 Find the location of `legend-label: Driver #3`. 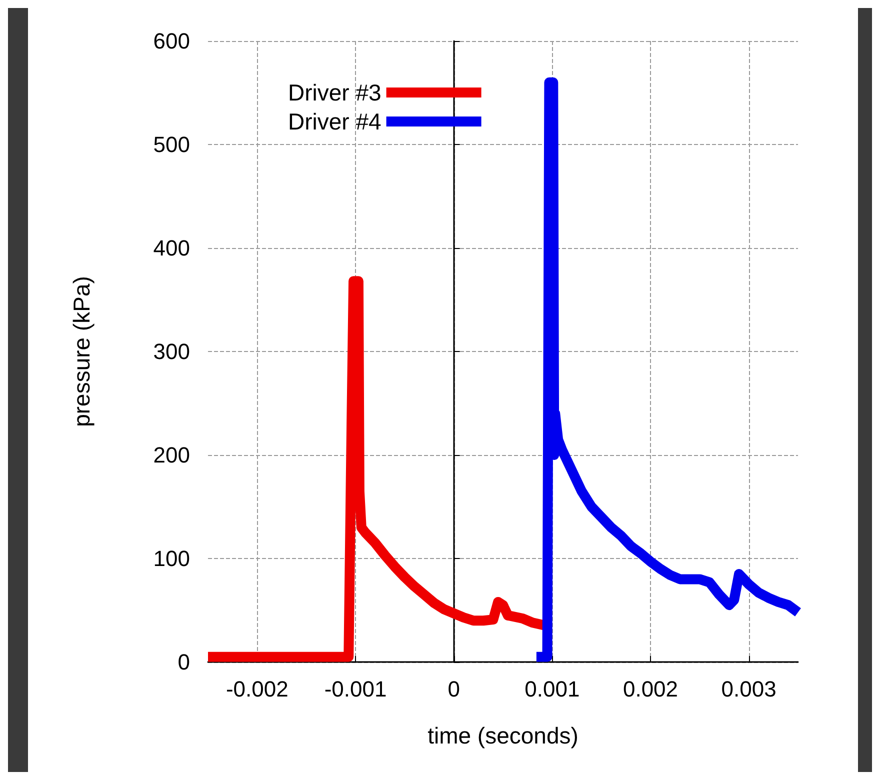

legend-label: Driver #3 is located at coordinates (335, 93).